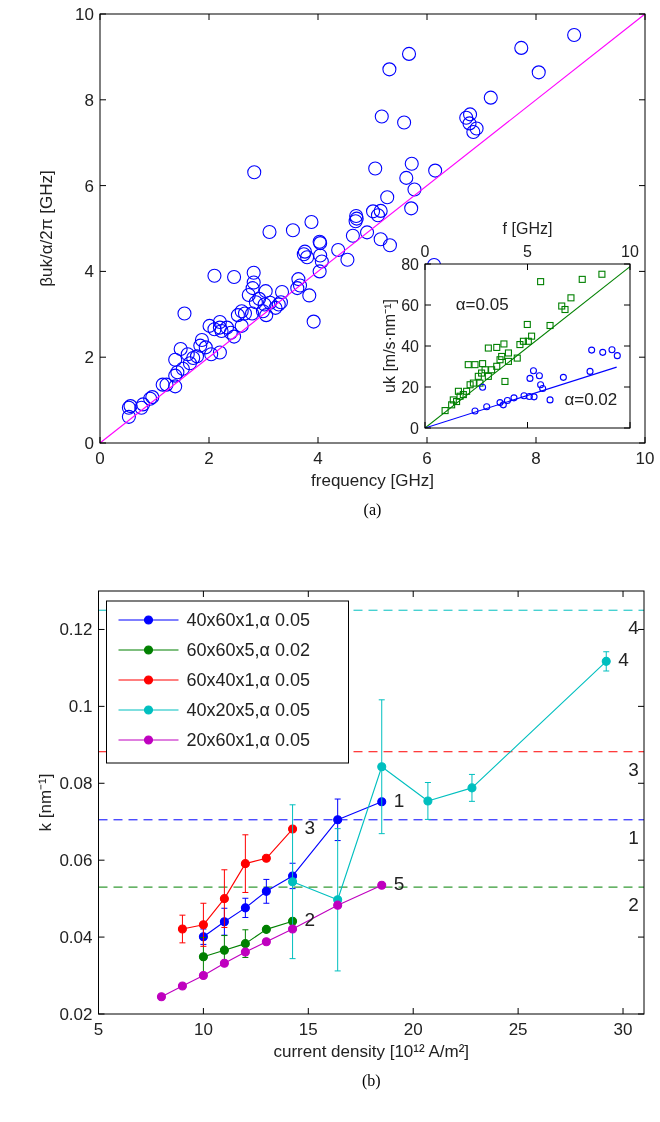 The image size is (660, 1122). I want to click on series-label: α=0.02, so click(591, 400).